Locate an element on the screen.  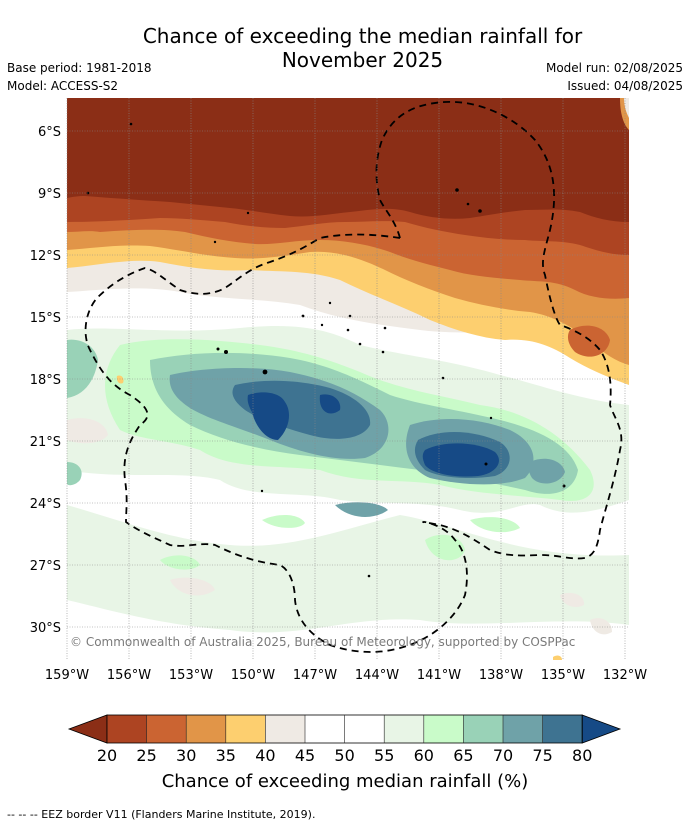
colorbar-tick: 30 is located at coordinates (186, 755).